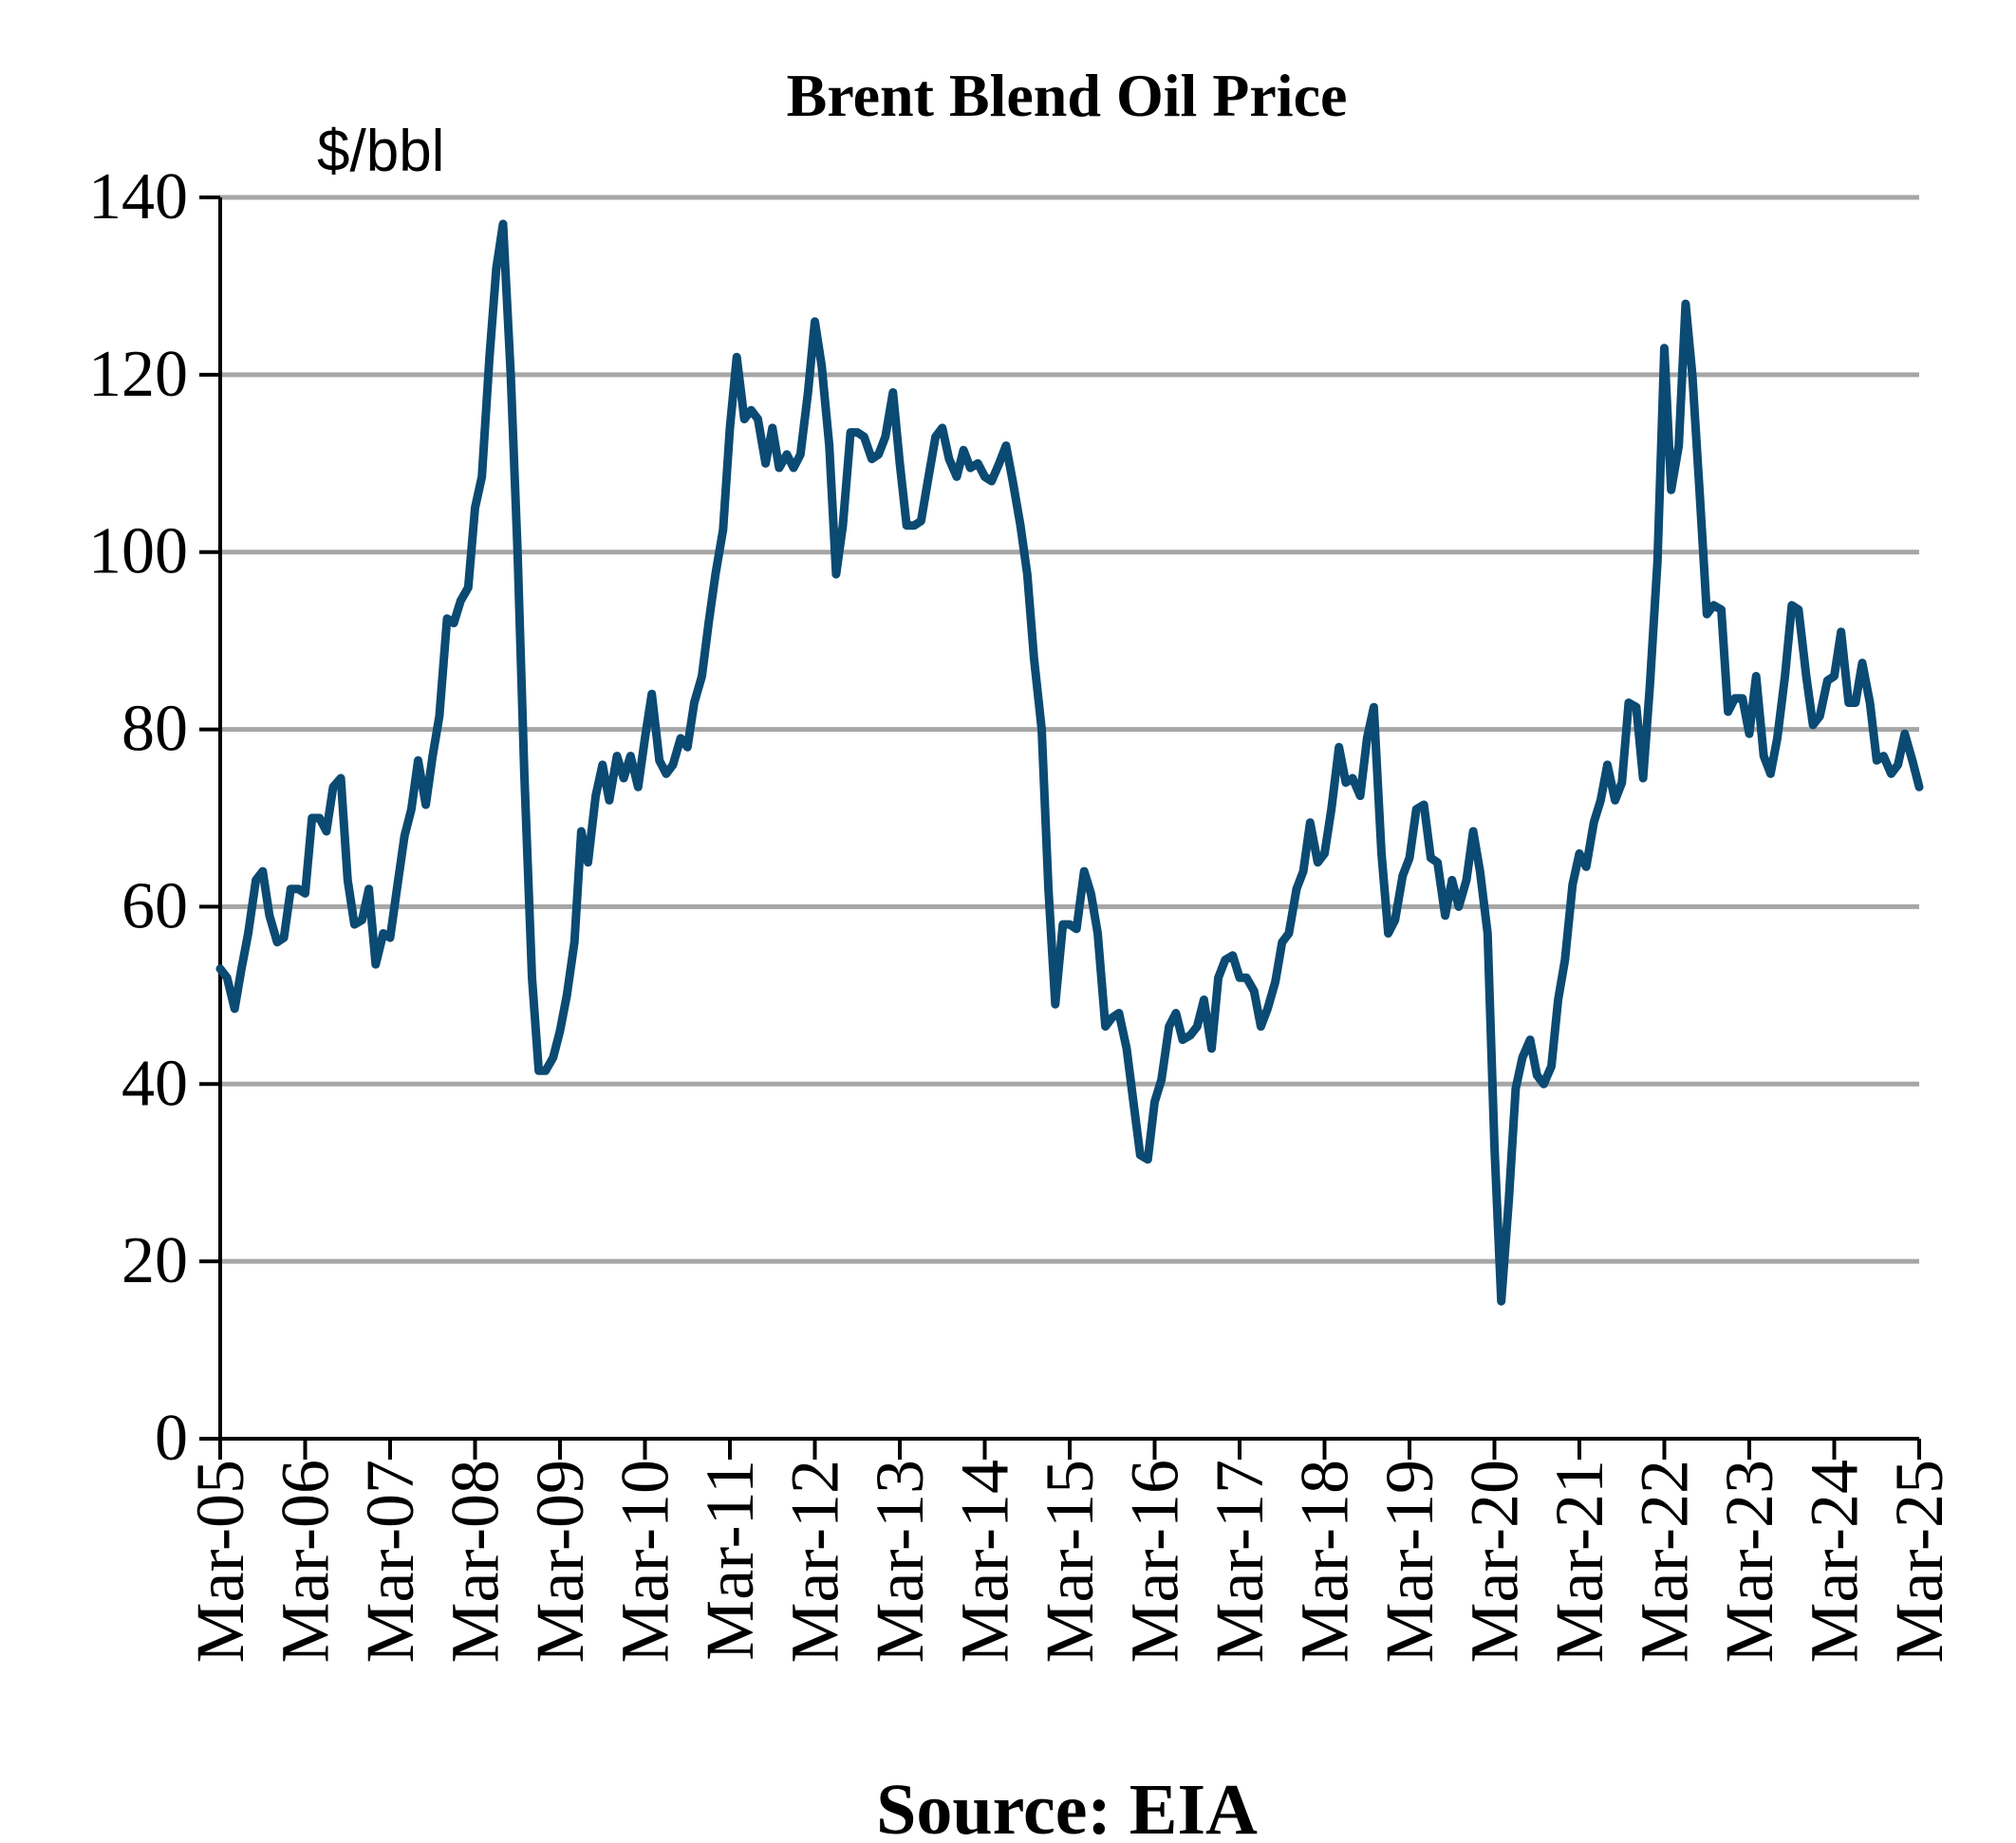 Image resolution: width=2016 pixels, height=1843 pixels. Describe the element at coordinates (1919, 1562) in the screenshot. I see `x-tick-label: Mar-25` at that location.